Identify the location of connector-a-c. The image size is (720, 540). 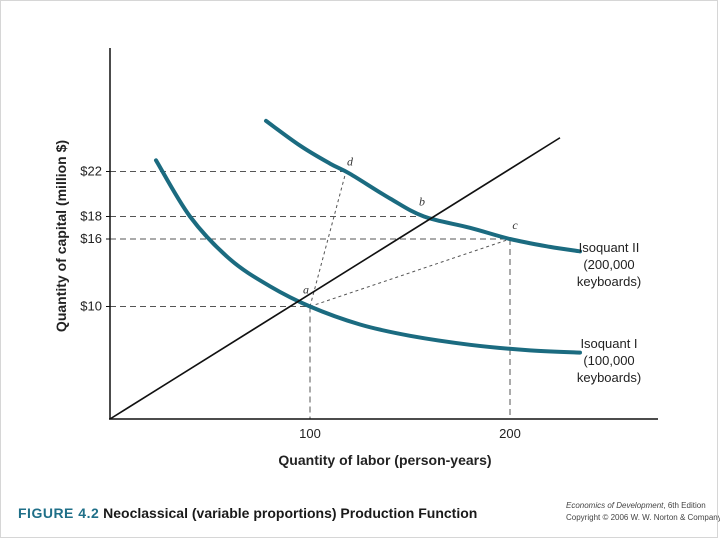
(410, 272).